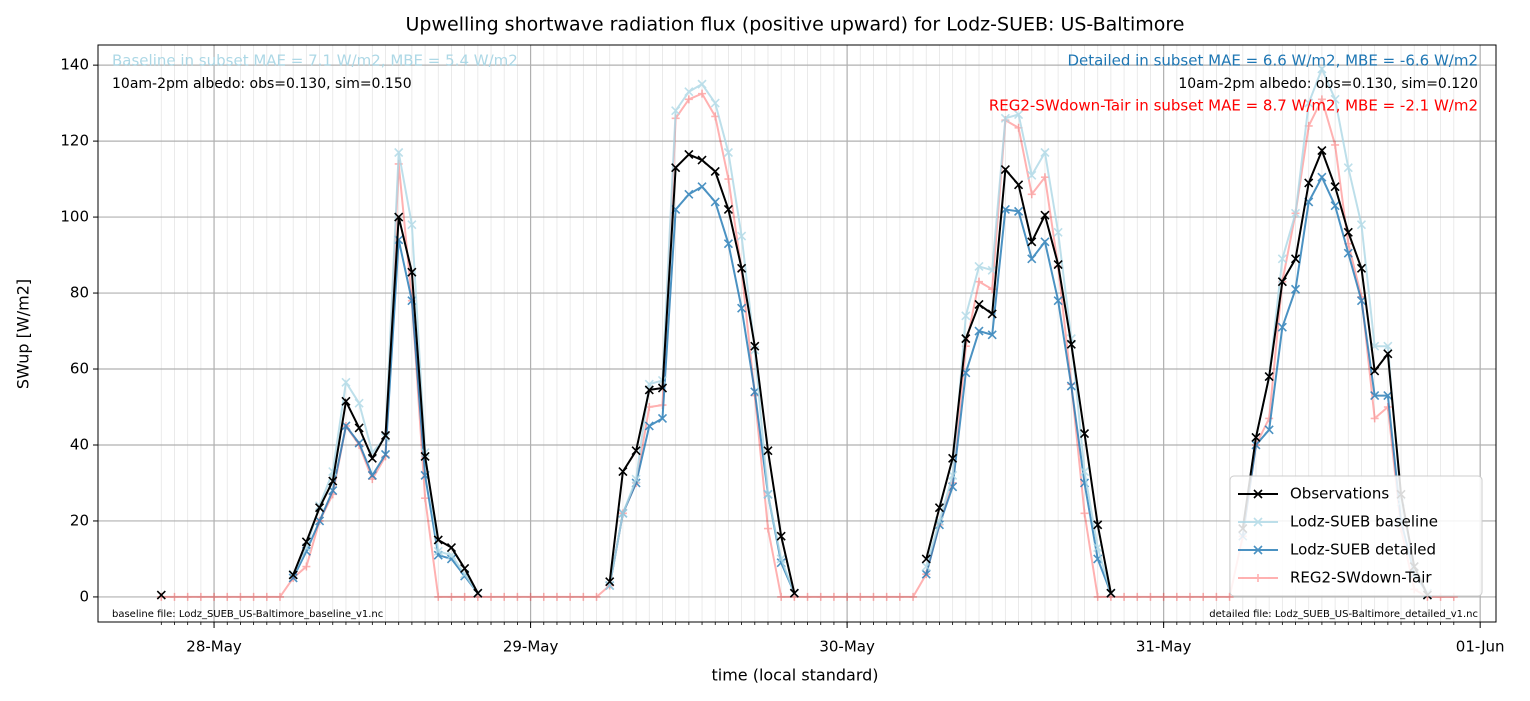  Describe the element at coordinates (847, 647) in the screenshot. I see `x-tick-label: 30-May` at that location.